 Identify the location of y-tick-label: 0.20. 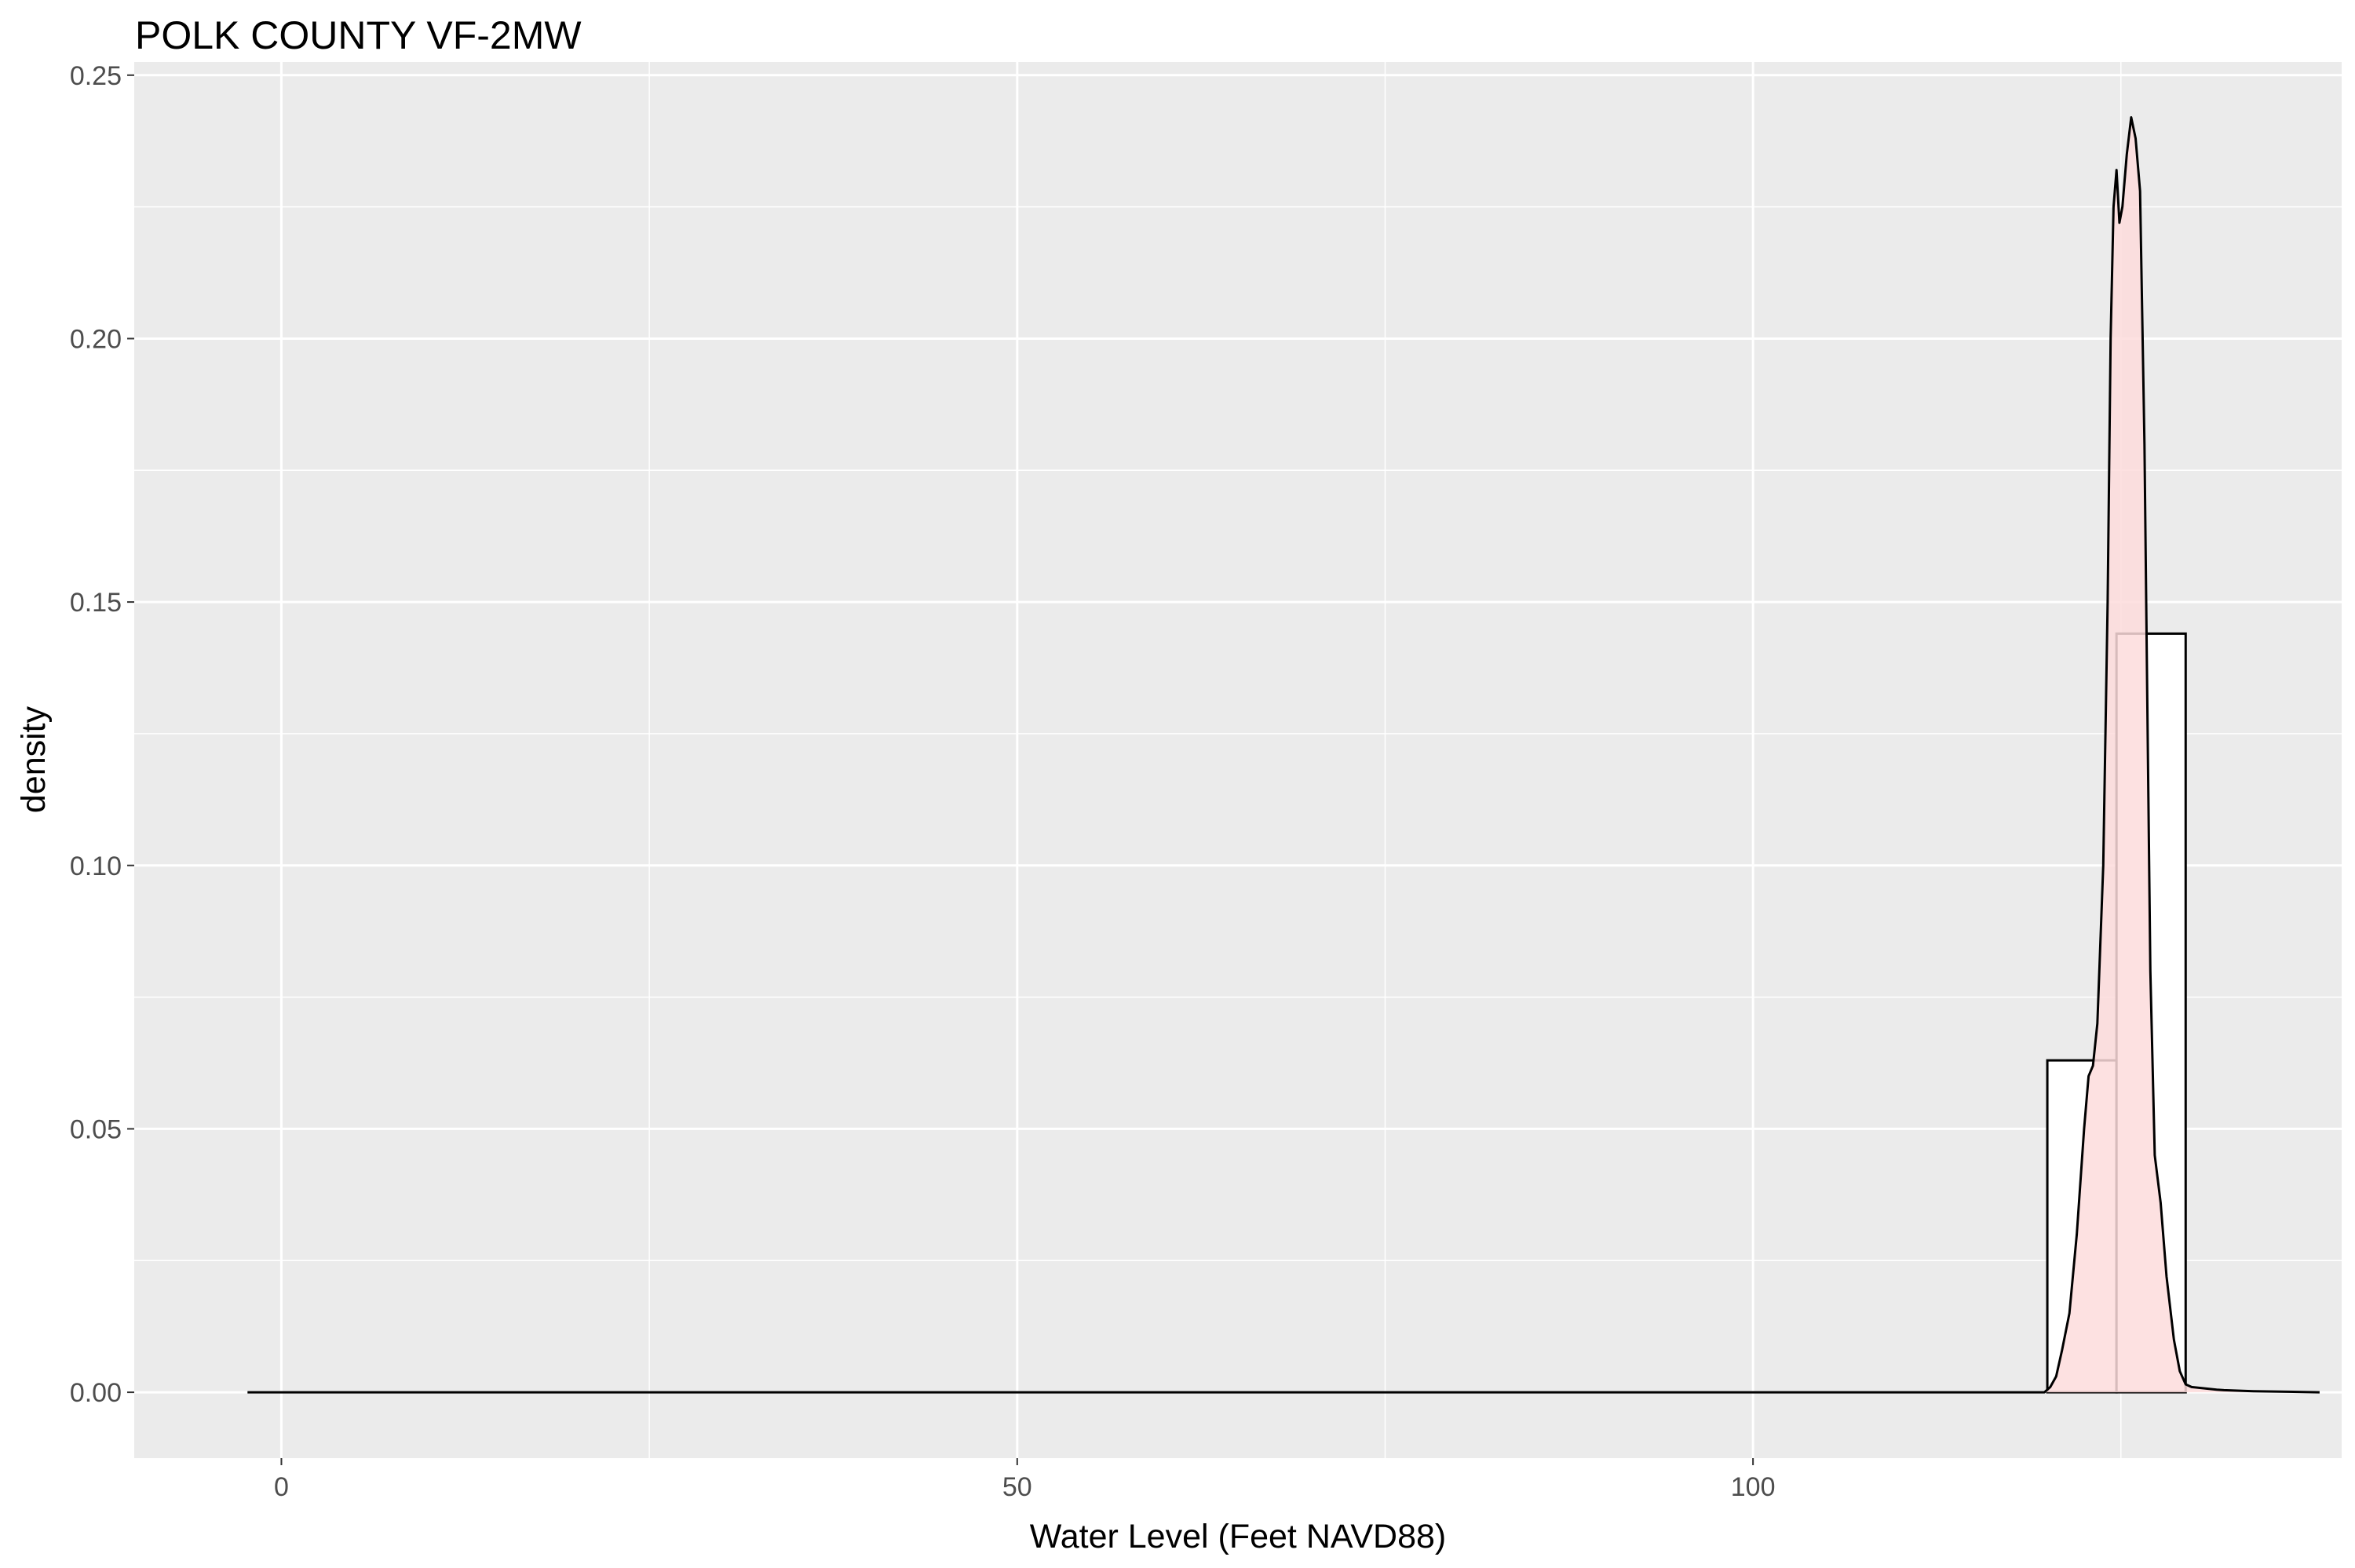
(96, 339).